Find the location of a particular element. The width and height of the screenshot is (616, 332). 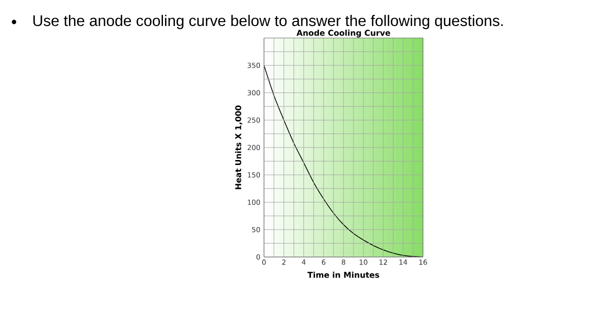

x-axis-title: Time in Minutes is located at coordinates (343, 275).